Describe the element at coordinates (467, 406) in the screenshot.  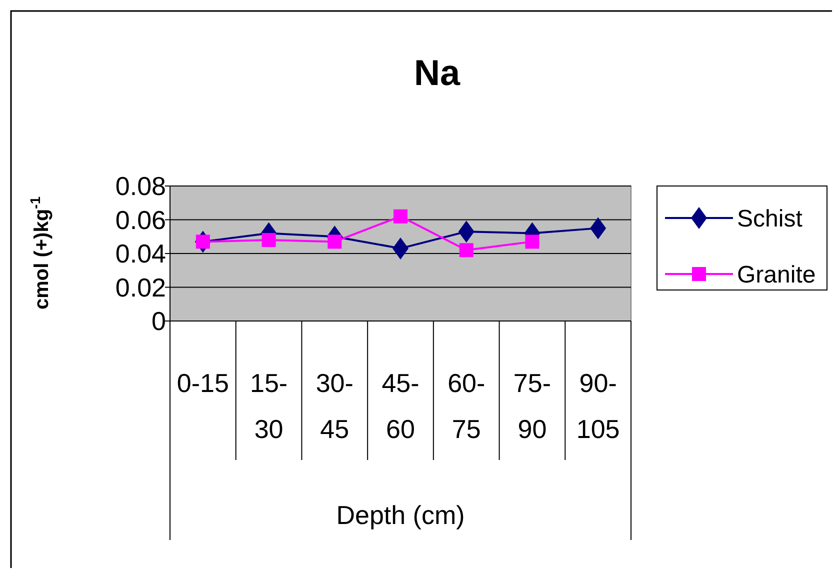
I see `x-tick-label: 60-75` at that location.